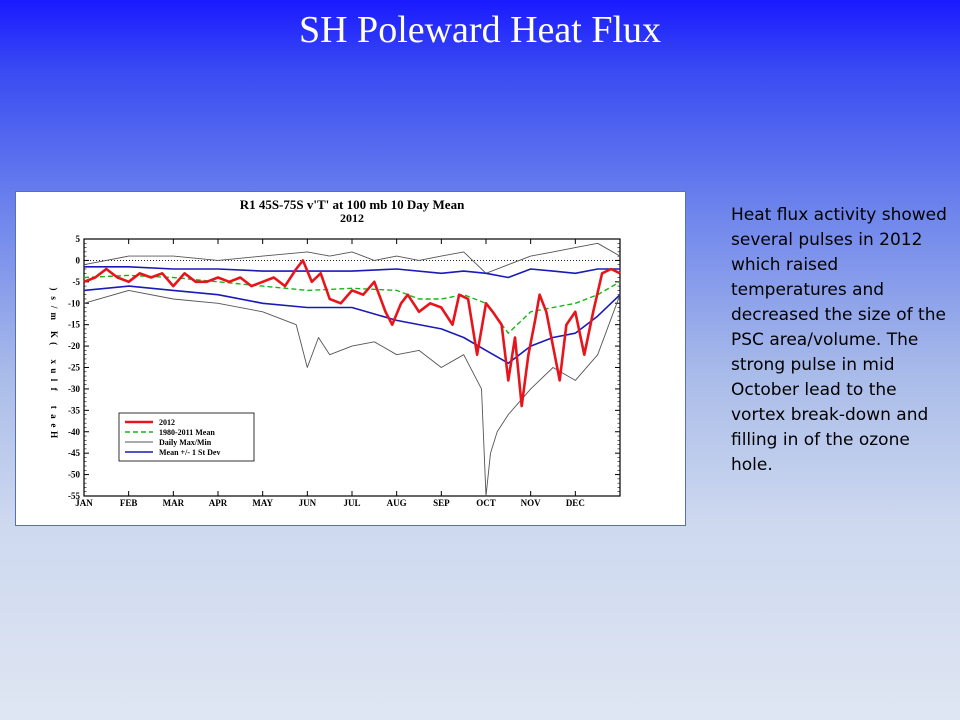 This screenshot has width=960, height=720. Describe the element at coordinates (480, 30) in the screenshot. I see `slide-title: SH Poleward Heat Flux` at that location.